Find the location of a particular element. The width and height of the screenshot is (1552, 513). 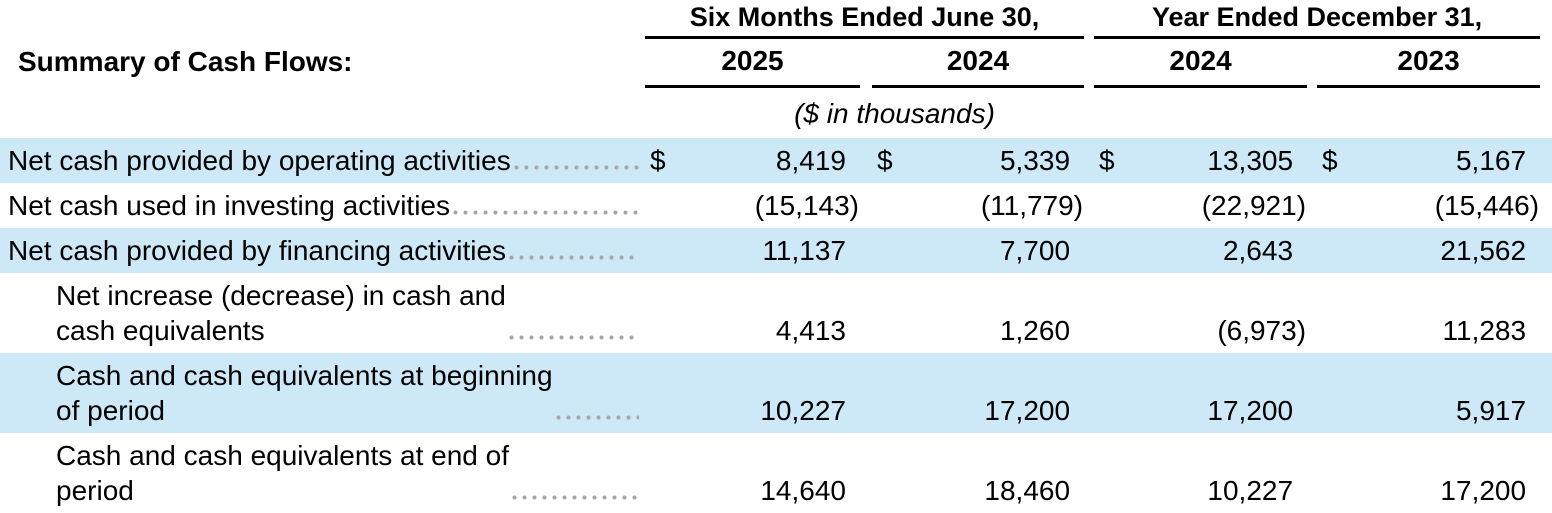

value-cell: 4,413 is located at coordinates (752, 313).